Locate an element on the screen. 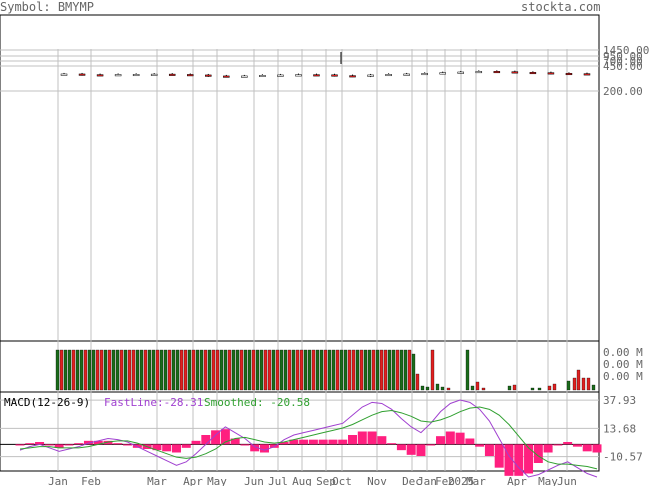 The width and height of the screenshot is (655, 486). macd-smoothed-line is located at coordinates (308, 438).